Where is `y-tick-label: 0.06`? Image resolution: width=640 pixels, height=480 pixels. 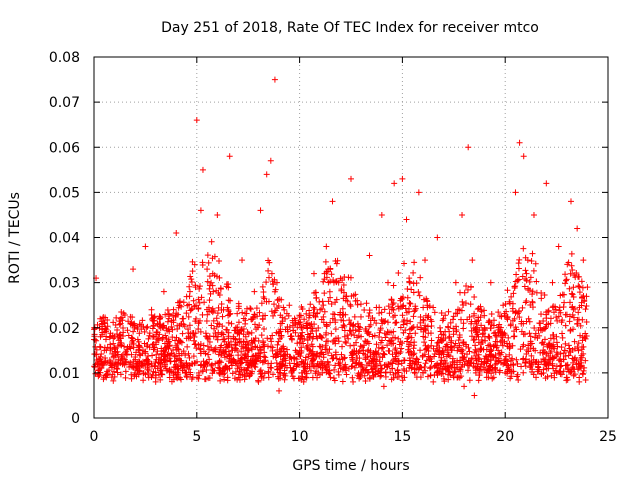
y-tick-label: 0.06 is located at coordinates (64, 148).